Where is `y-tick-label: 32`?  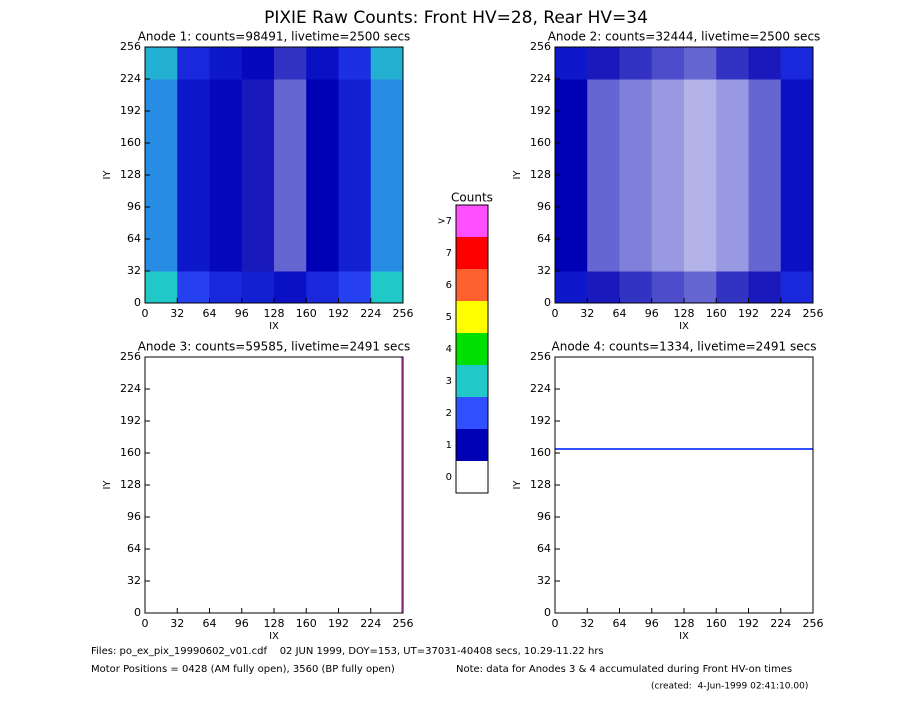 y-tick-label: 32 is located at coordinates (134, 270).